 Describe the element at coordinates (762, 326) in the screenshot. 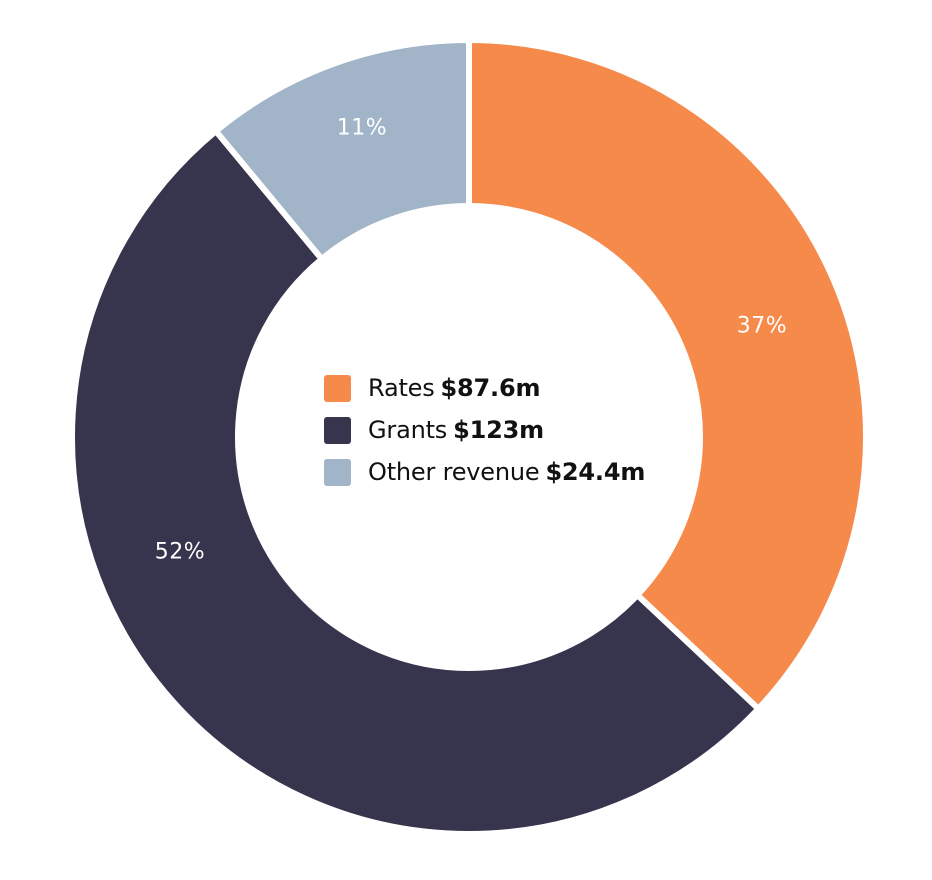

I see `slice-label-rates: 37%` at that location.